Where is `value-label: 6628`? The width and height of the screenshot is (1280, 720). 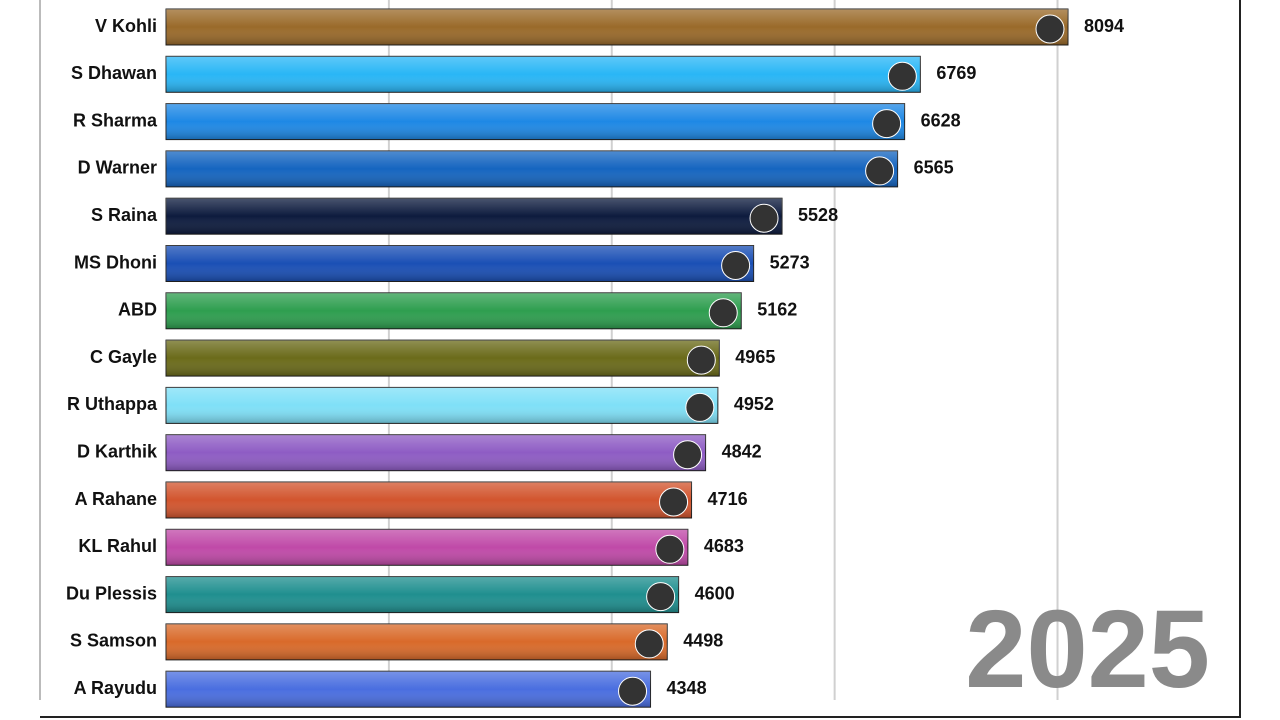
value-label: 6628 is located at coordinates (941, 120).